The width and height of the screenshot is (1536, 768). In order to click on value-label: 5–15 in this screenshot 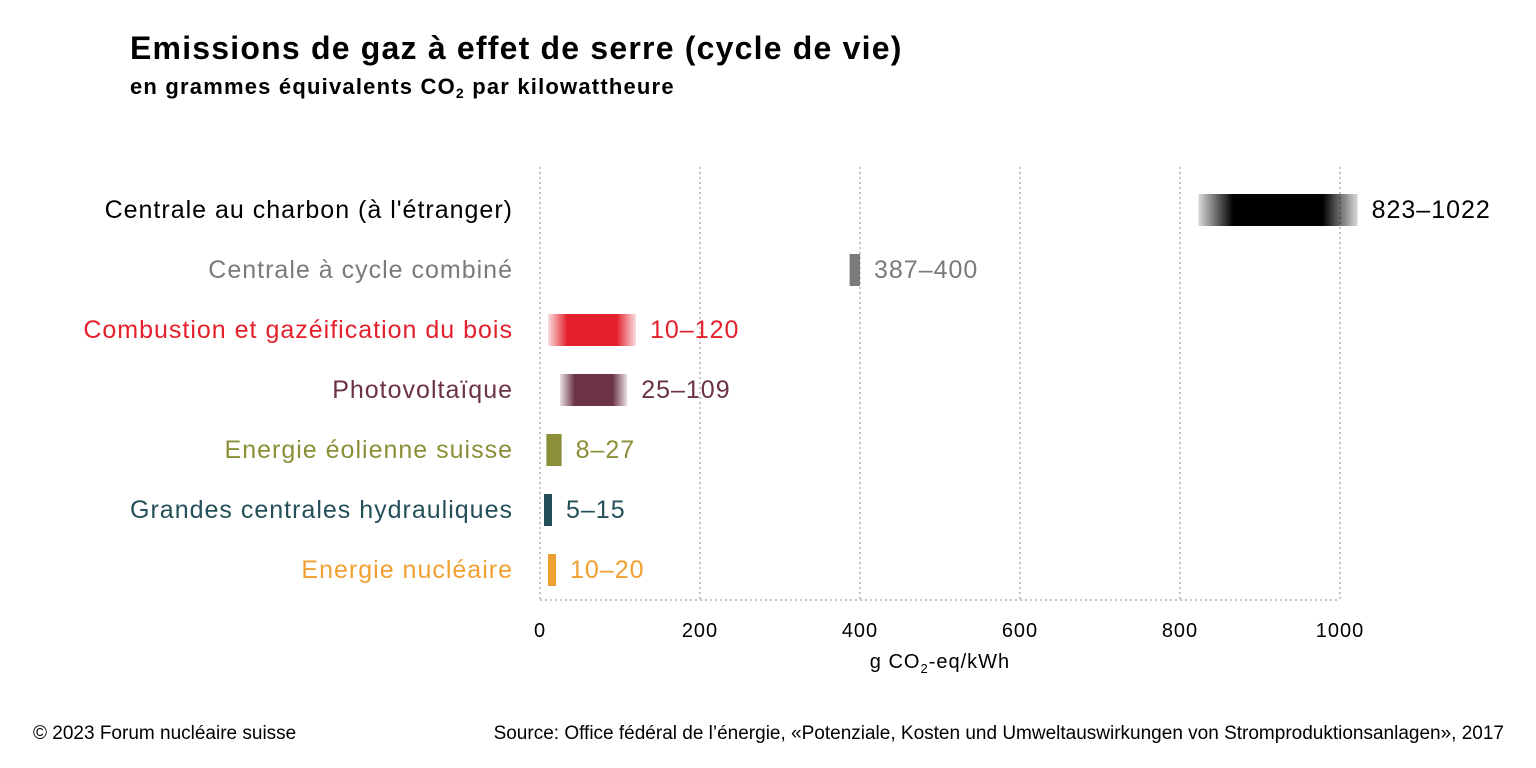, I will do `click(596, 510)`.